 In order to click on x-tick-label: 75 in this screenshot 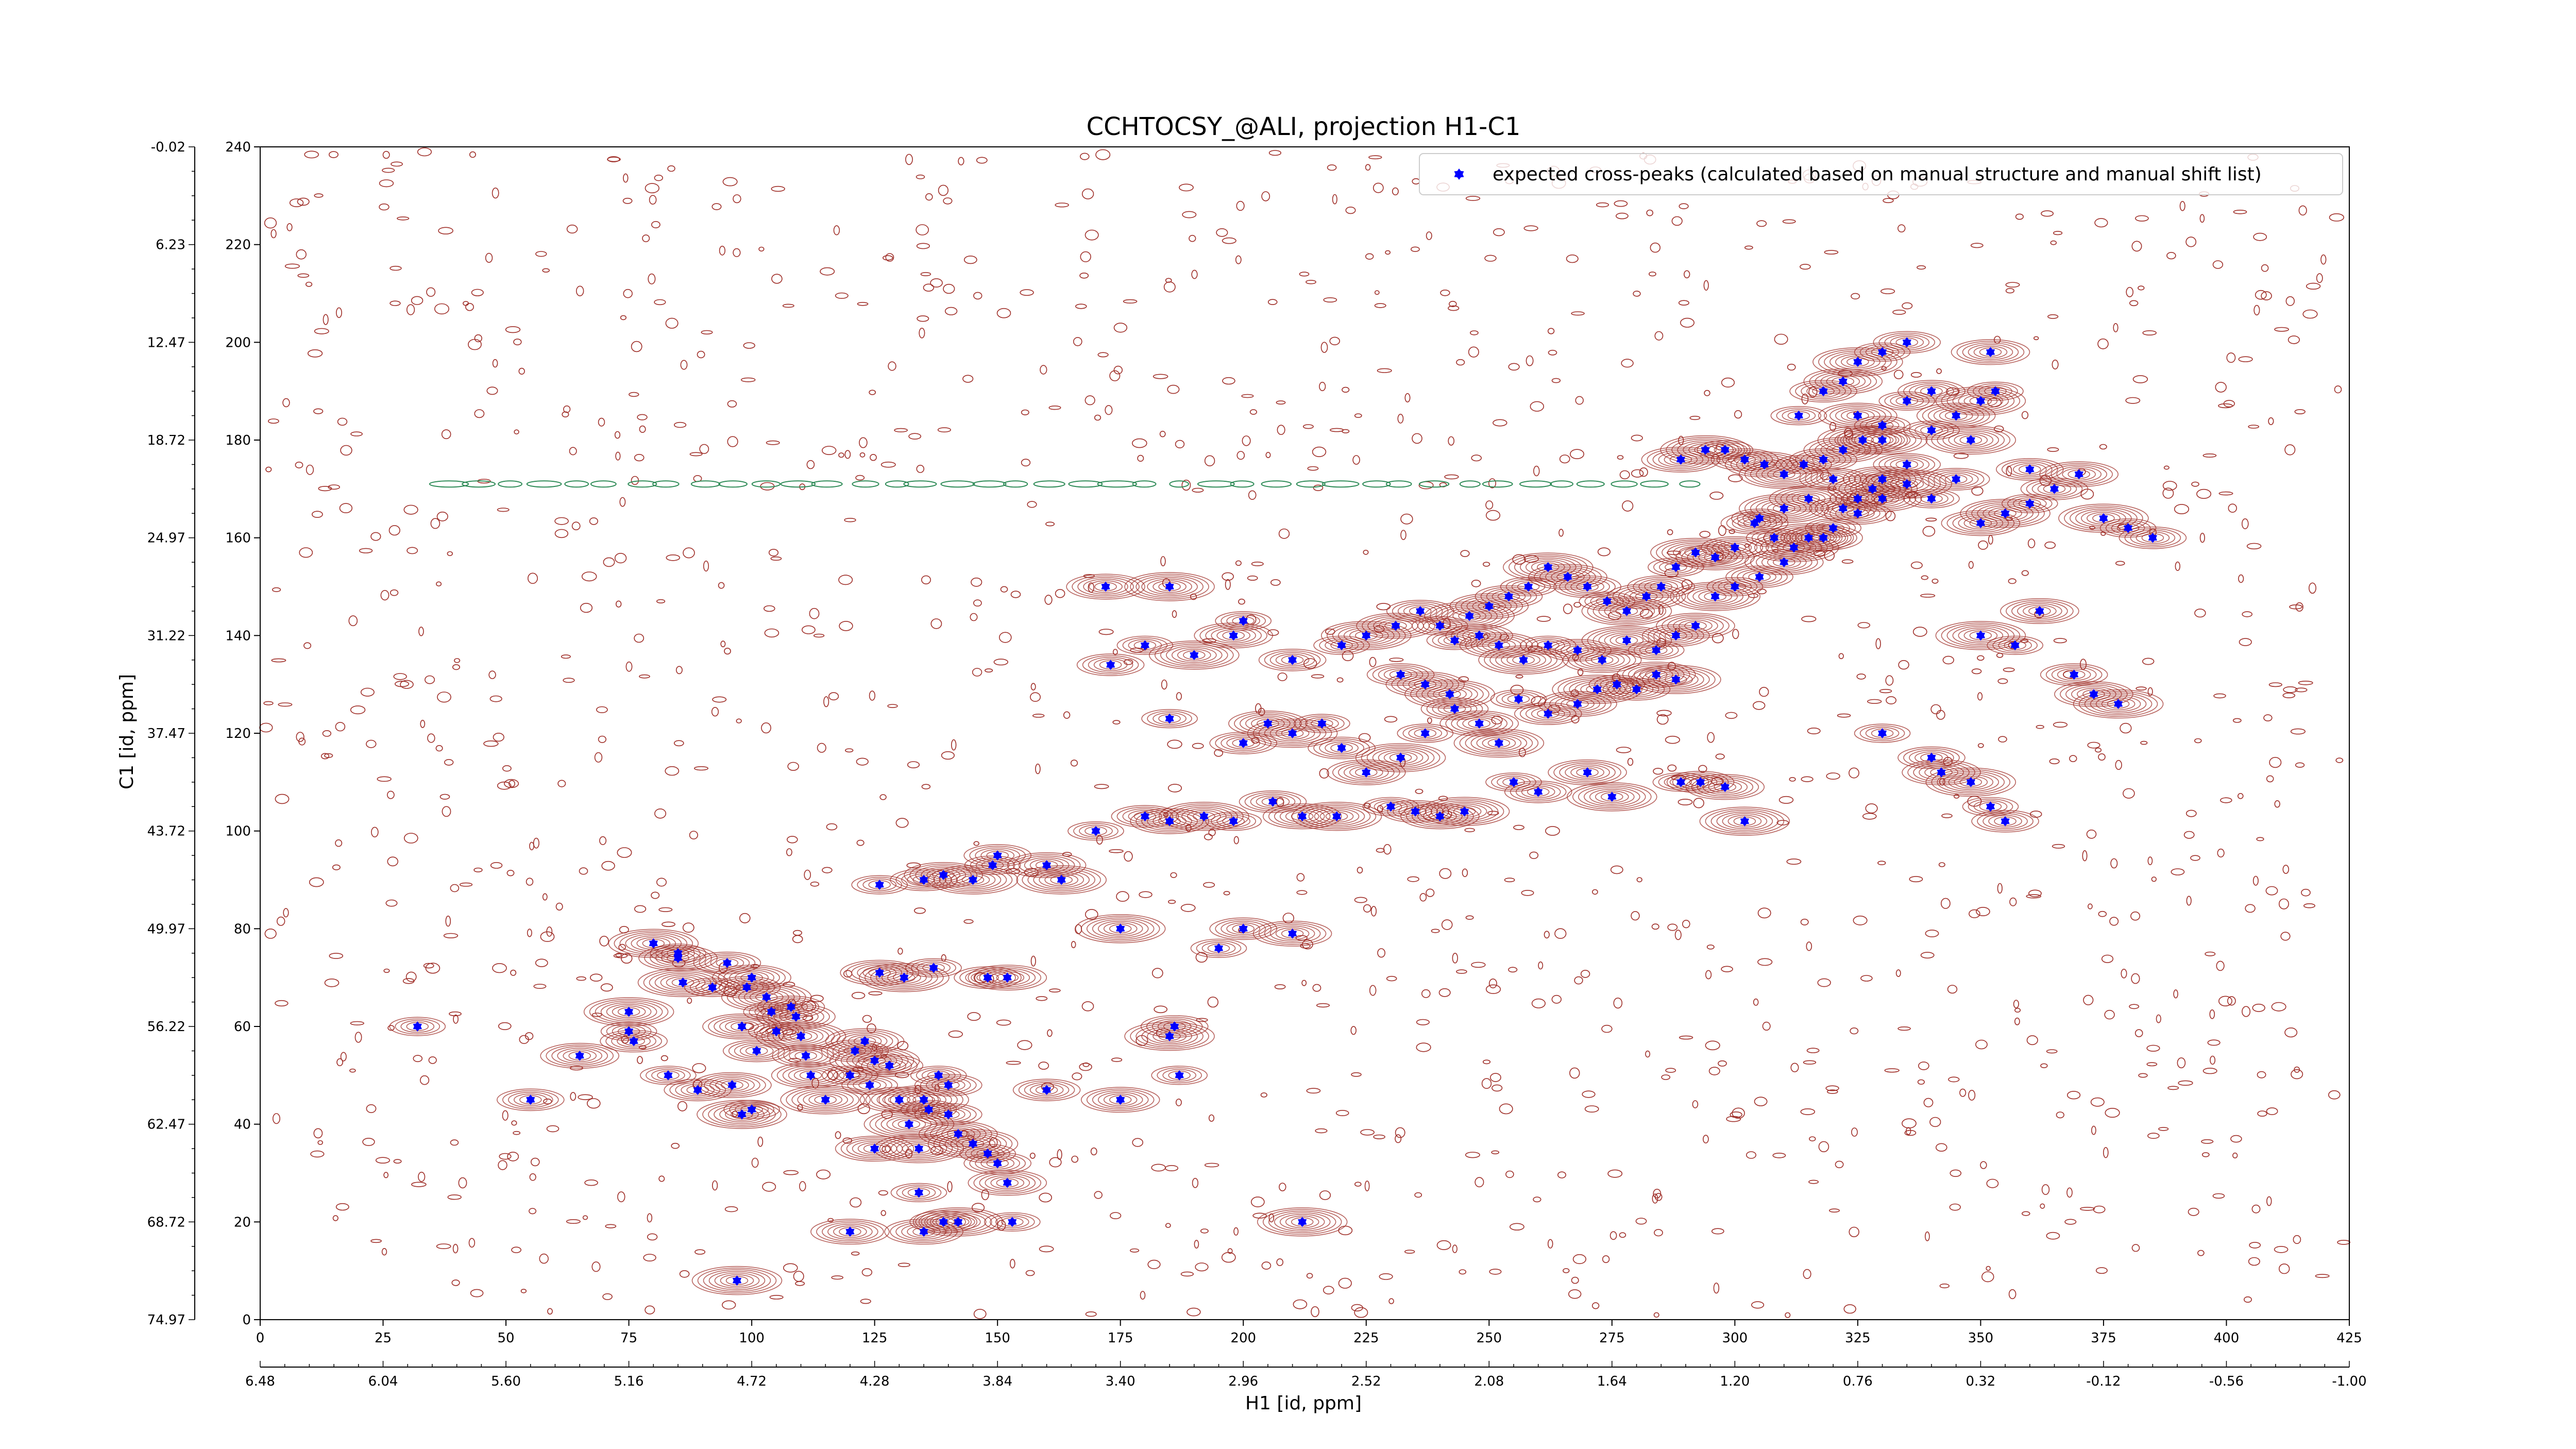, I will do `click(628, 1338)`.